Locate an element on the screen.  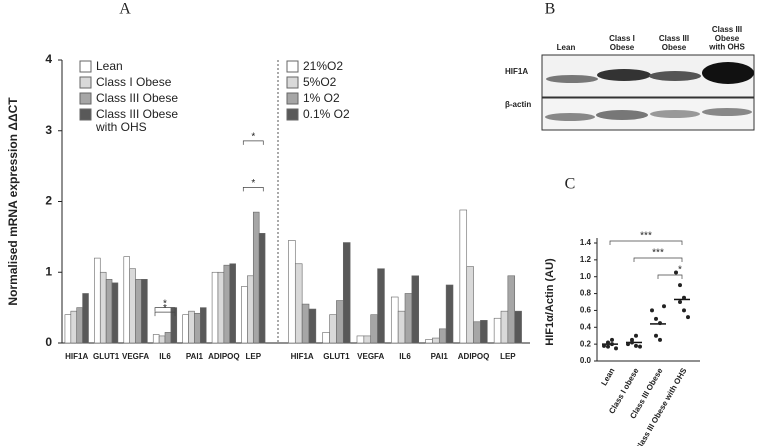
row-label: β-actin is located at coordinates (518, 104).